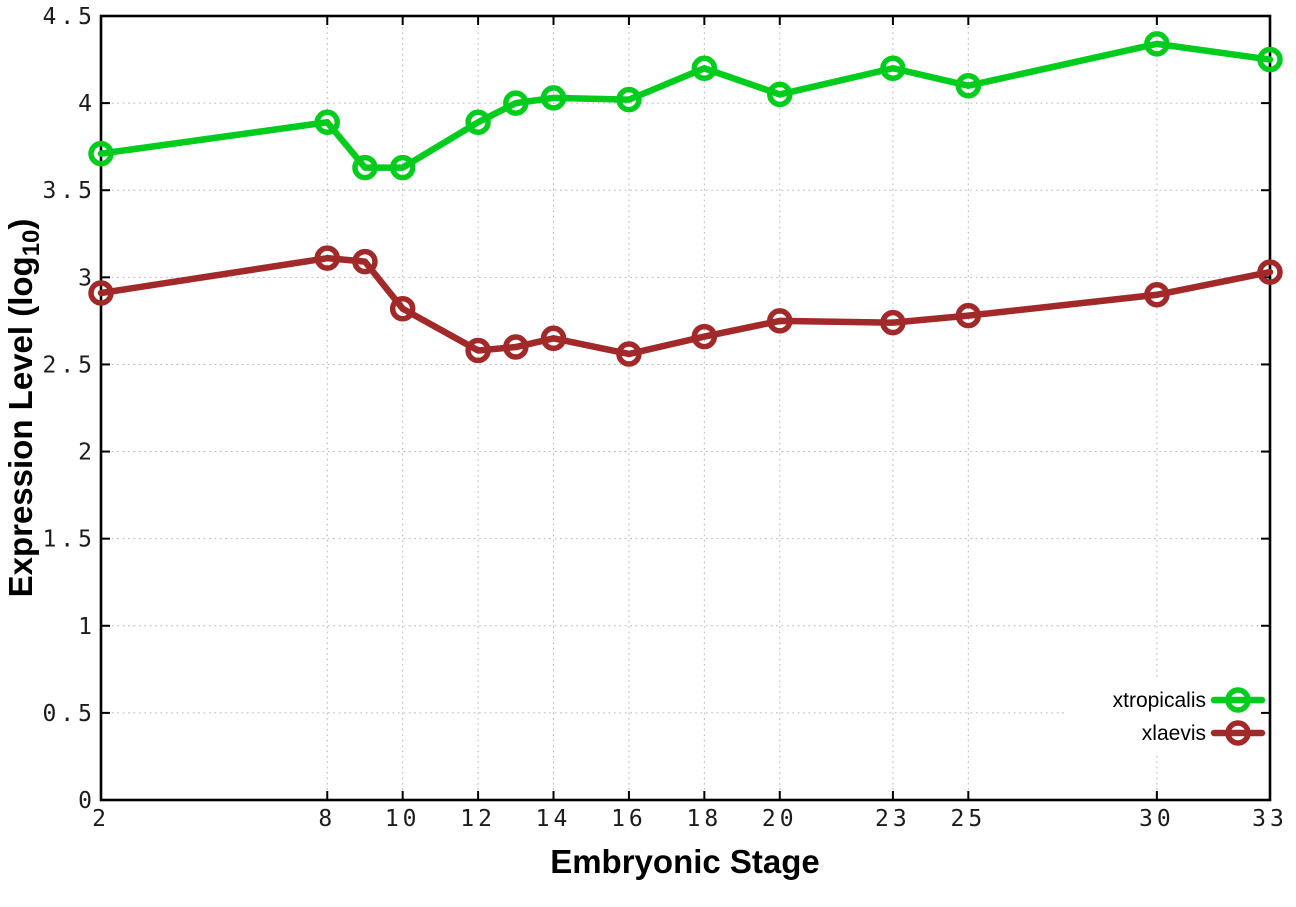 Image resolution: width=1296 pixels, height=907 pixels. I want to click on legend: xtropicalis xlaevis, so click(1189, 716).